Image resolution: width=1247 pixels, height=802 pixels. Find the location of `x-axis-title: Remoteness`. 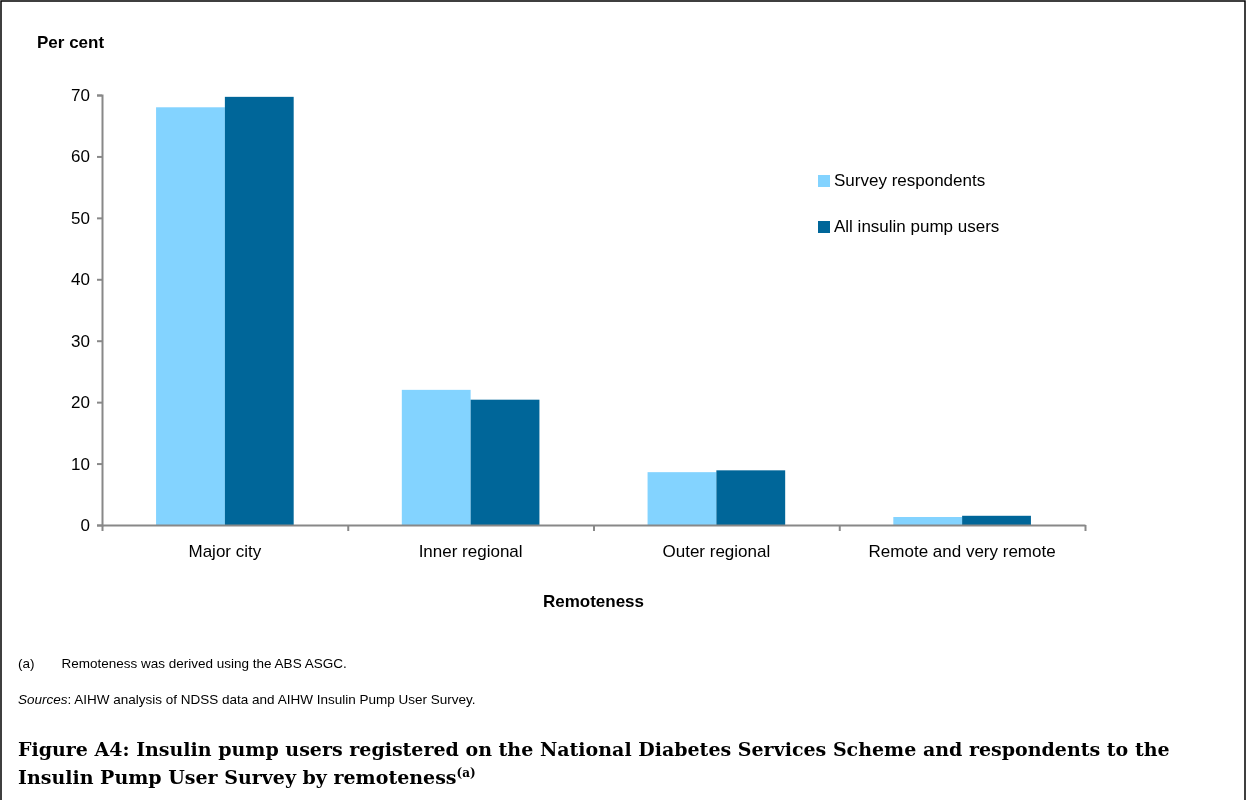

x-axis-title: Remoteness is located at coordinates (593, 601).